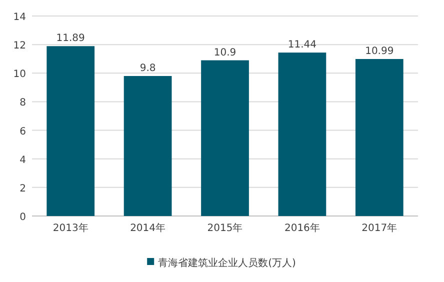  Describe the element at coordinates (23, 132) in the screenshot. I see `y-tick-label: 6` at that location.